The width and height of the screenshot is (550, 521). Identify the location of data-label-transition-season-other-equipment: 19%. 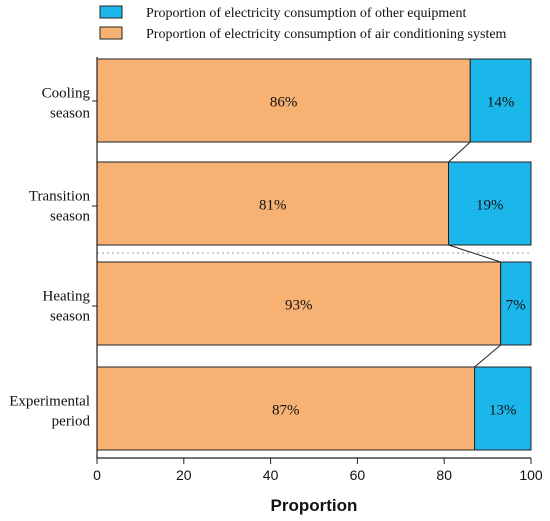
(490, 206).